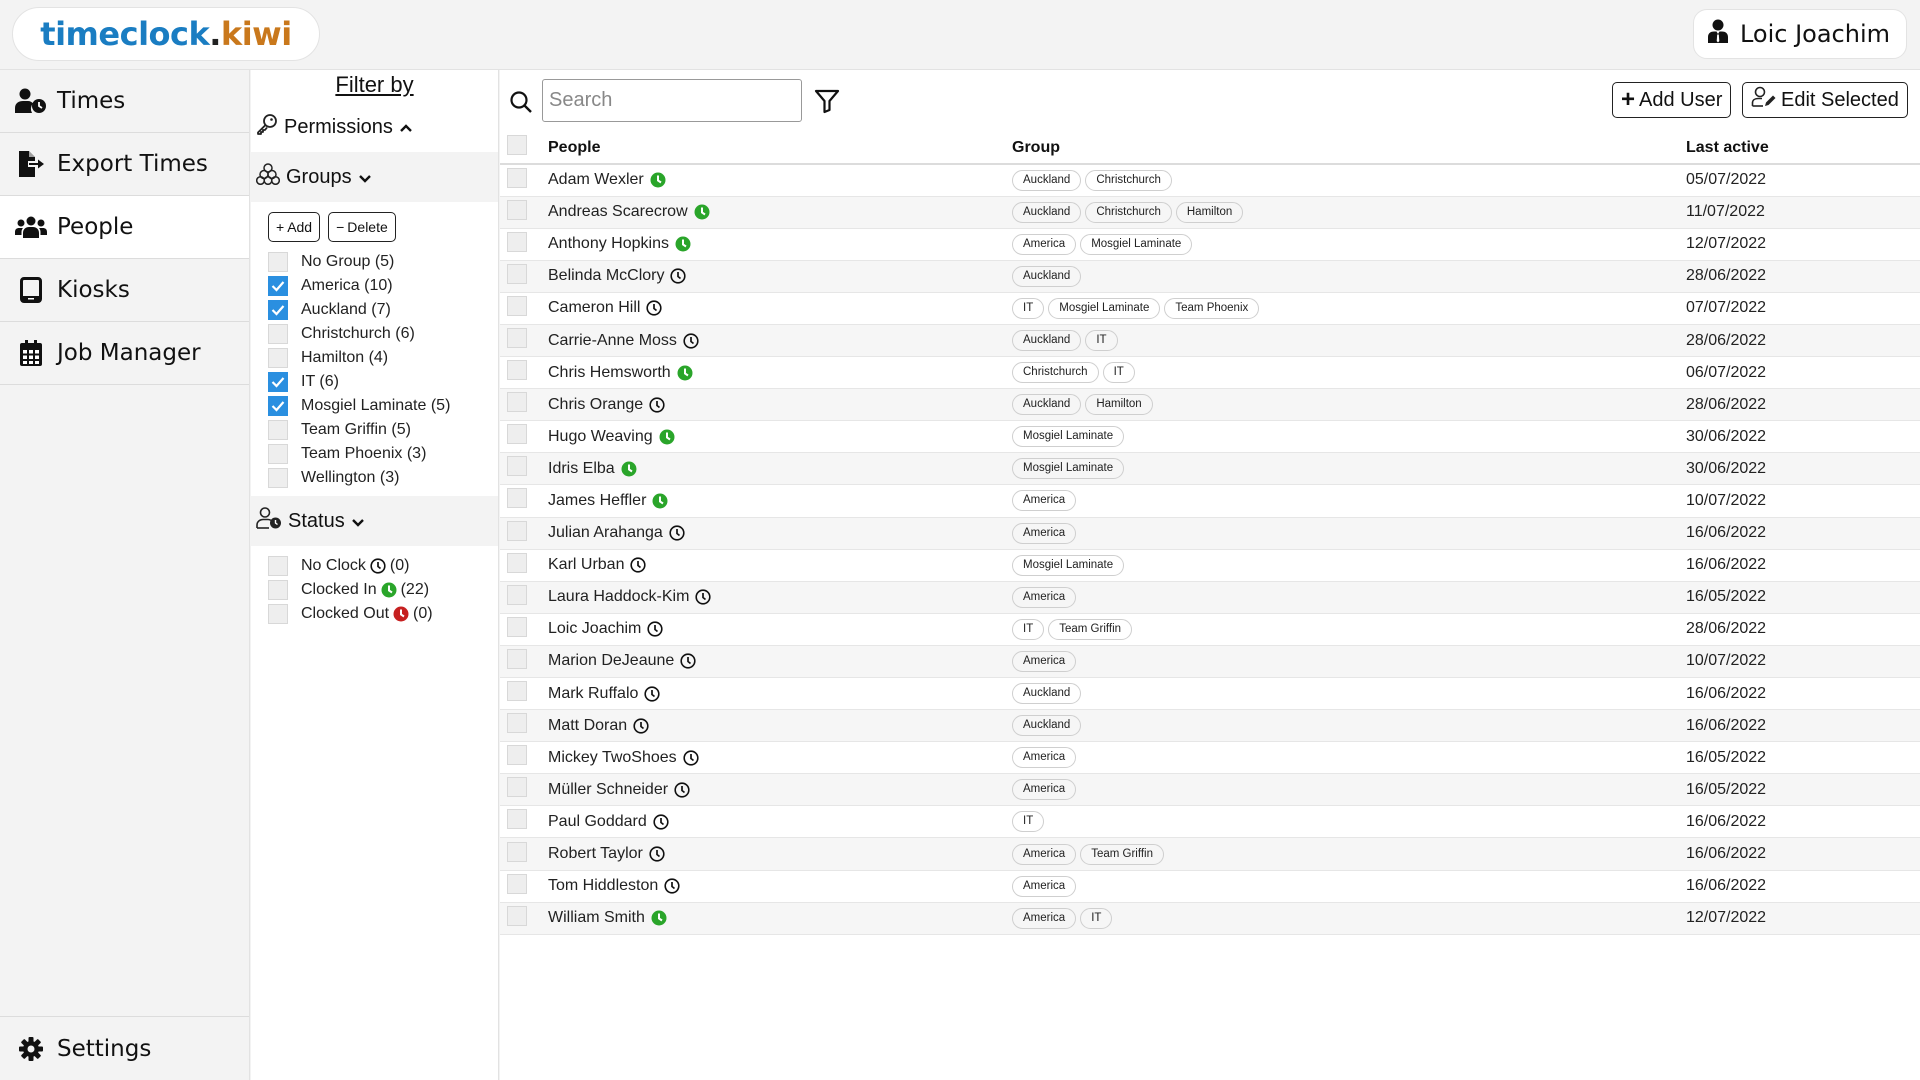  What do you see at coordinates (383, 262) in the screenshot?
I see `group-filter-item: No Group (5)` at bounding box center [383, 262].